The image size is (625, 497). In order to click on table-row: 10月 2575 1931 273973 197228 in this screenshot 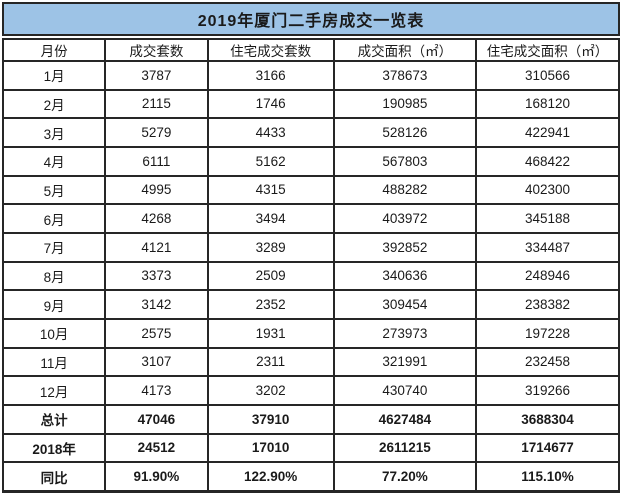, I will do `click(310, 333)`.